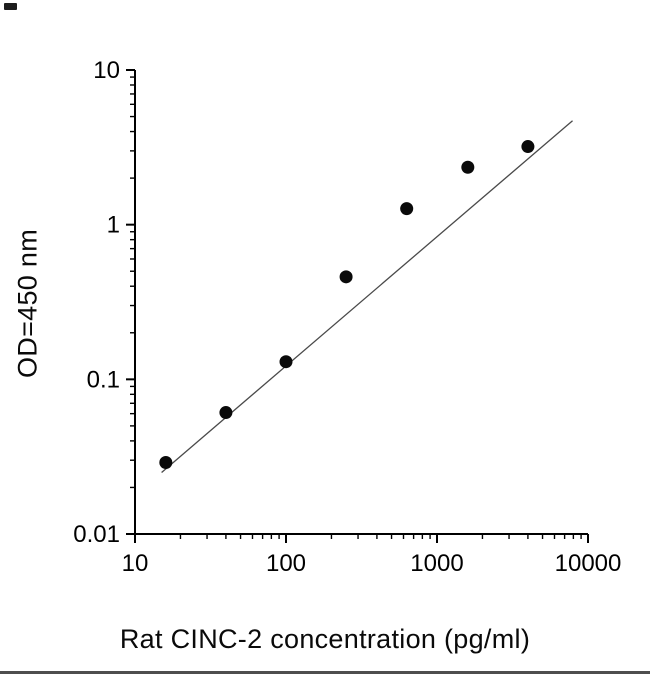 The height and width of the screenshot is (674, 650). I want to click on y-tick-label: 0.1, so click(103, 379).